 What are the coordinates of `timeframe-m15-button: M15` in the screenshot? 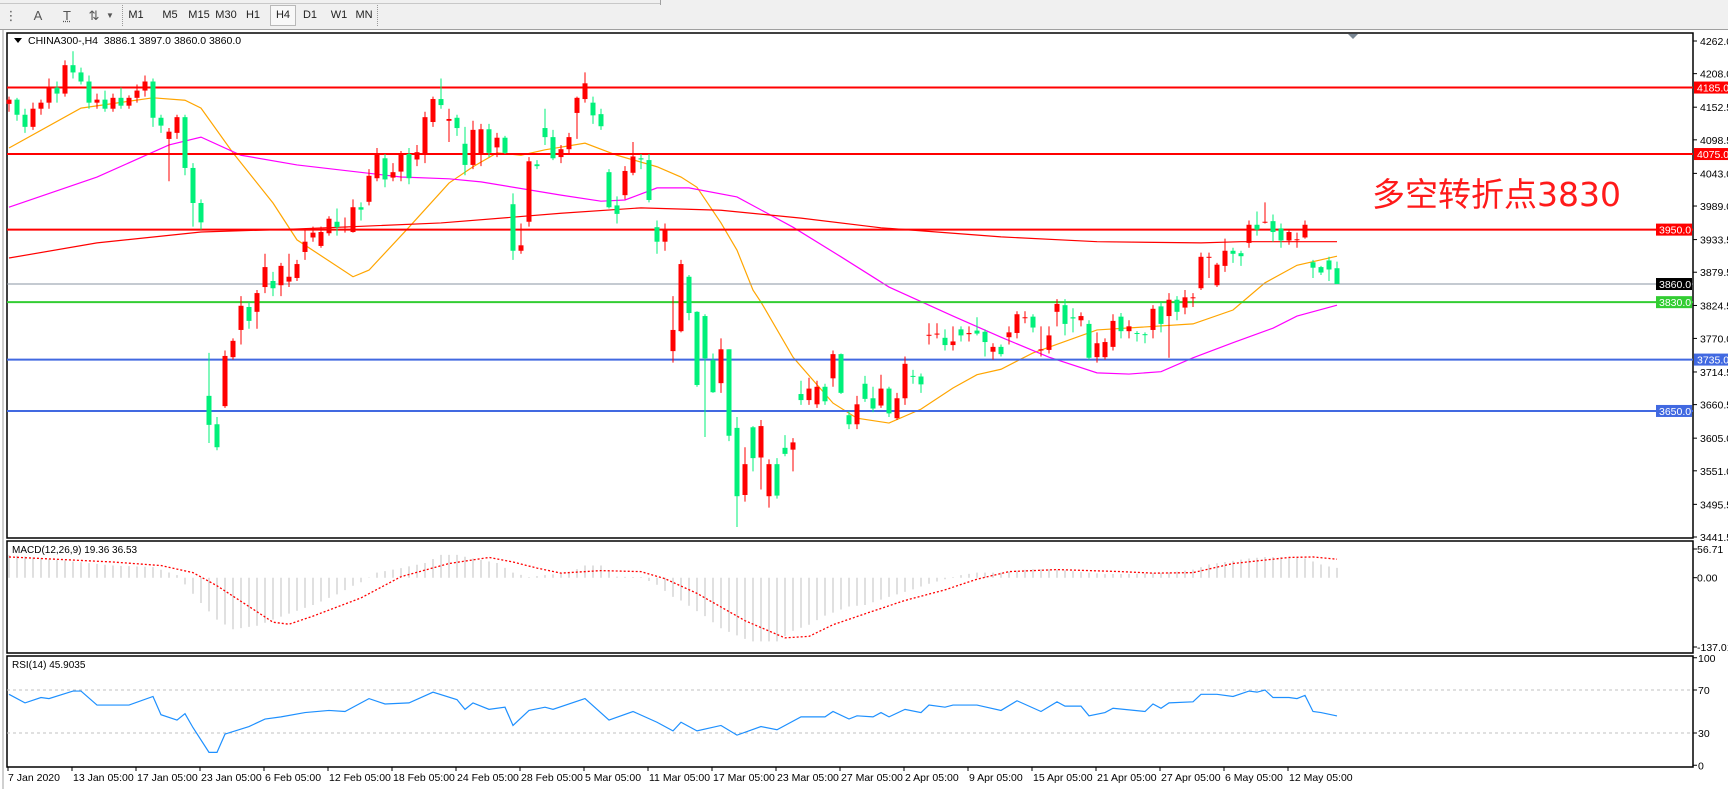 It's located at (199, 15).